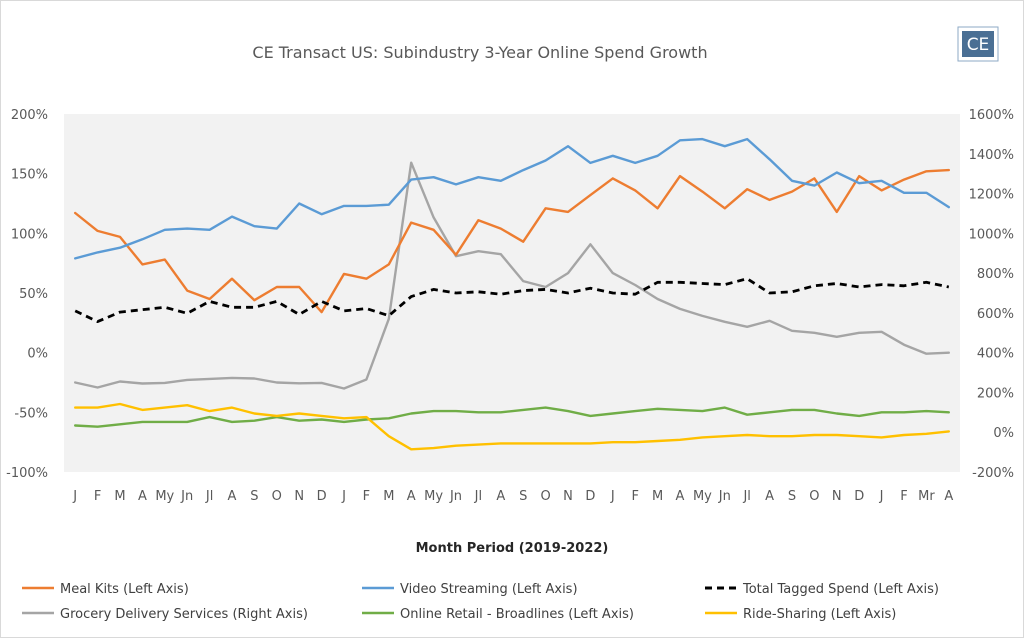 This screenshot has height=638, width=1024. I want to click on left-tick-label: -50%, so click(31, 413).